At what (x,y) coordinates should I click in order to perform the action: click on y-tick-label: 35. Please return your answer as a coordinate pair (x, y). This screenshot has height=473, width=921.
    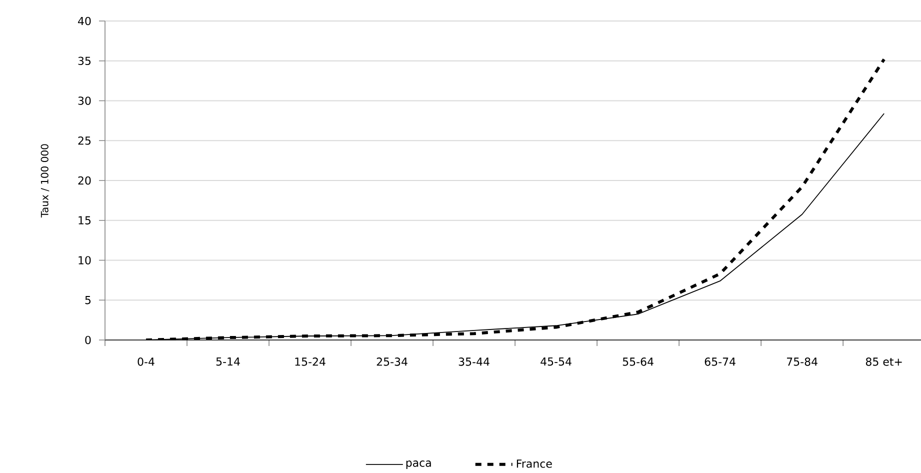
    Looking at the image, I should click on (84, 61).